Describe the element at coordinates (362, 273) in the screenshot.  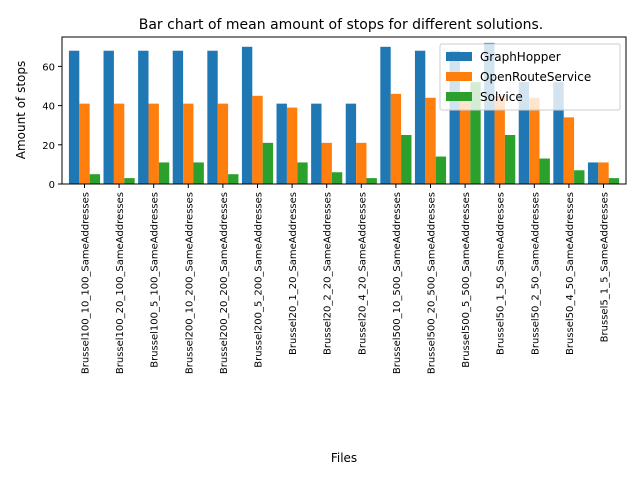
I see `x-tick-label: Brussel20_4_20_SameAddresses` at that location.